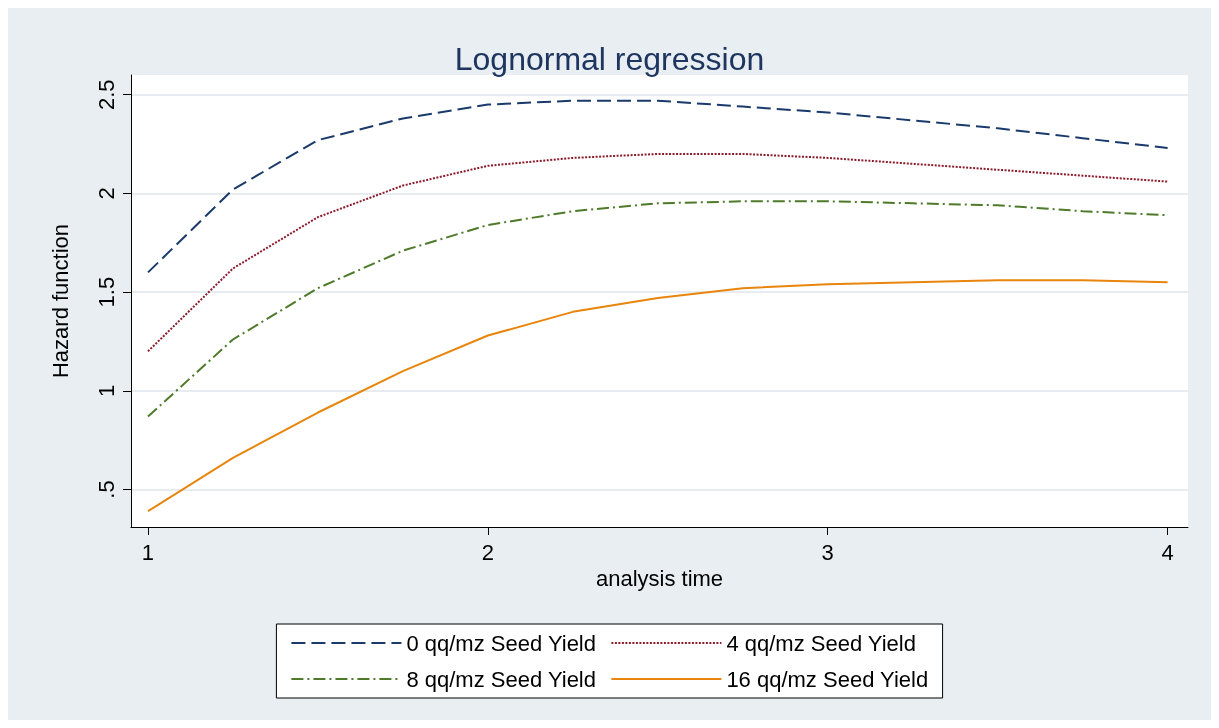 The height and width of the screenshot is (728, 1219). I want to click on x-axis-title: analysis time, so click(659, 579).